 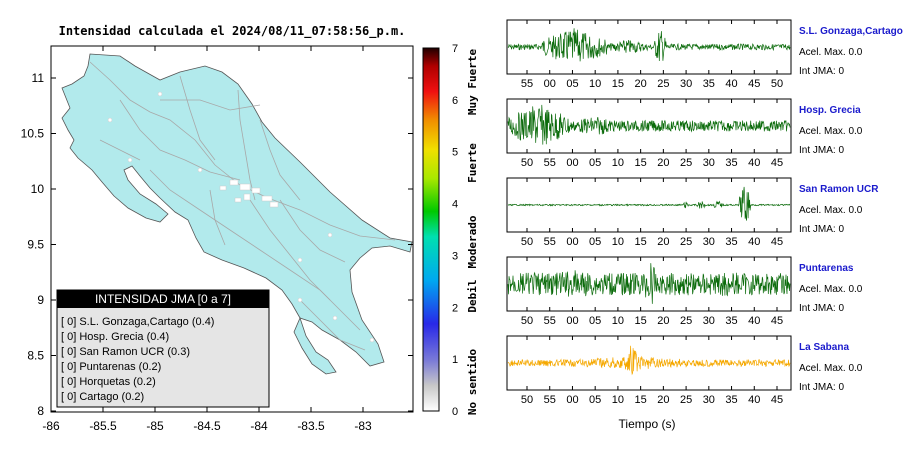 What do you see at coordinates (35, 356) in the screenshot?
I see `map-y-tick-label: 8.5` at bounding box center [35, 356].